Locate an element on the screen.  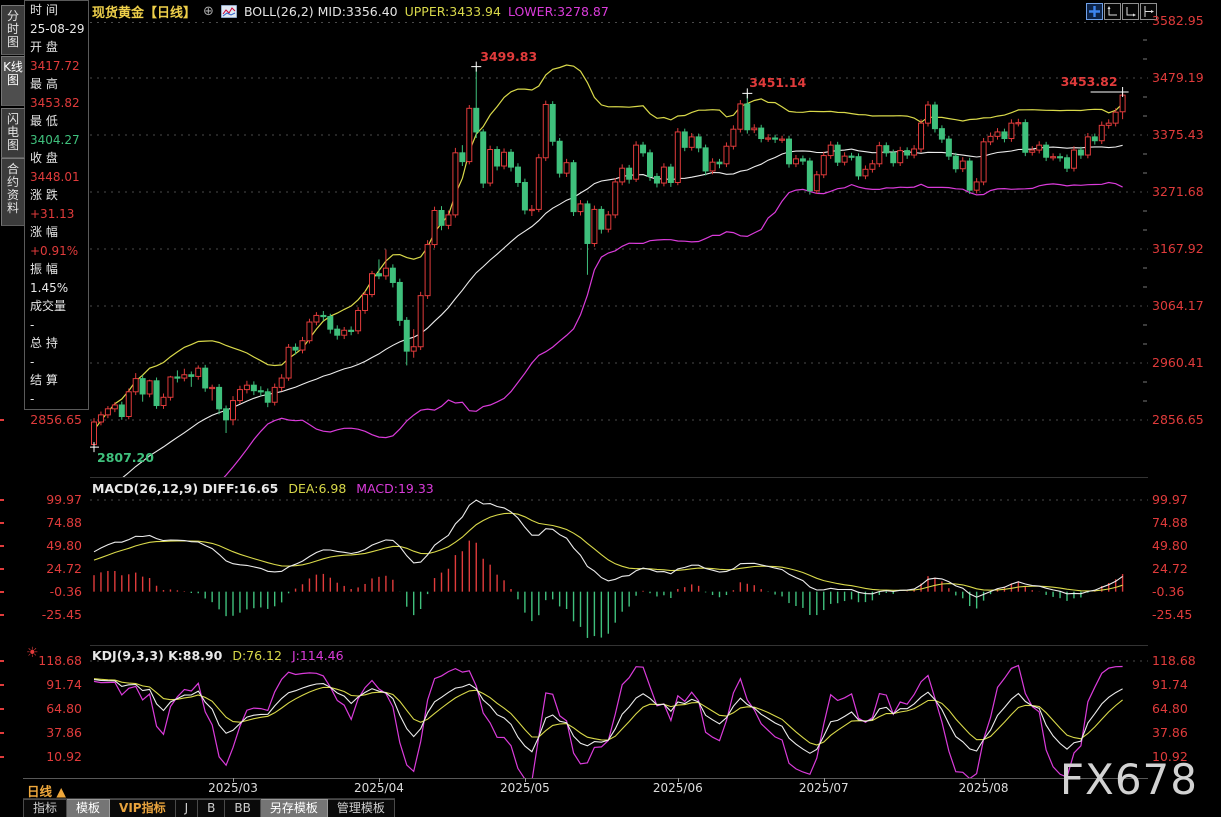
bottom-tab-5: B is located at coordinates (212, 808).